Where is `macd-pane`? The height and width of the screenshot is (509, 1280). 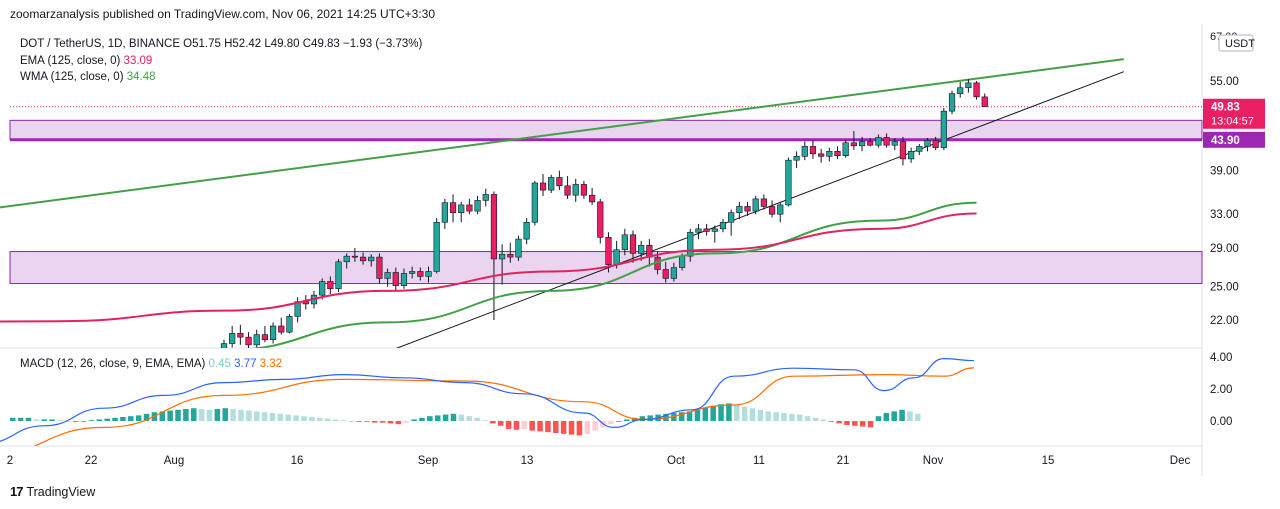 macd-pane is located at coordinates (487, 401).